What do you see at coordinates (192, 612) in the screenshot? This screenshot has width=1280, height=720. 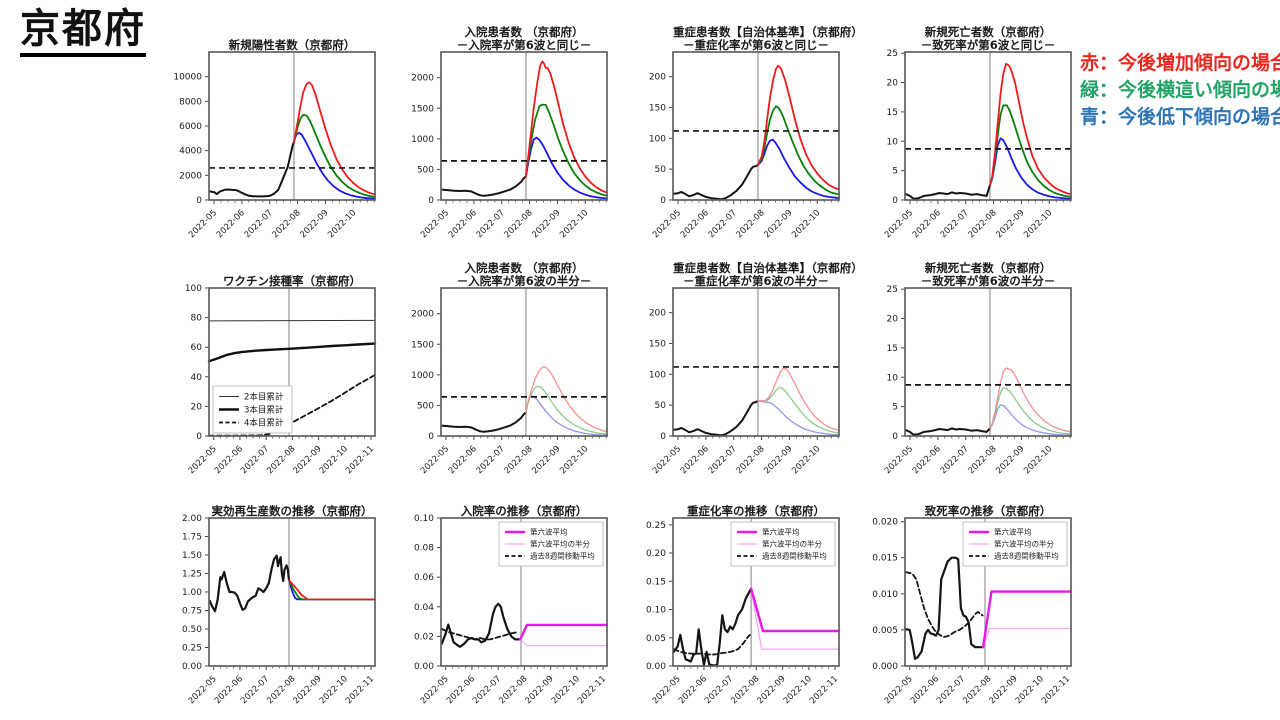 I see `y-tick-label: 0.75` at bounding box center [192, 612].